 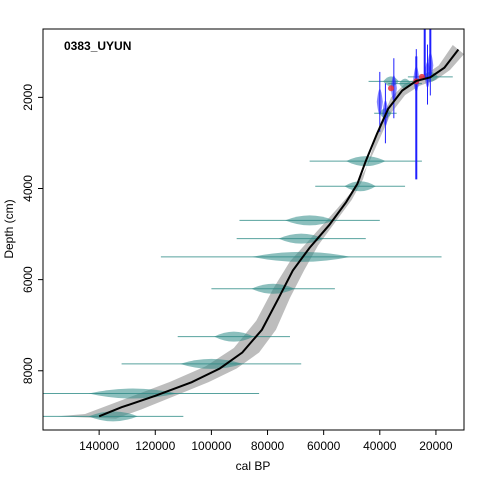 What do you see at coordinates (211, 446) in the screenshot?
I see `x-tick-label: 100000` at bounding box center [211, 446].